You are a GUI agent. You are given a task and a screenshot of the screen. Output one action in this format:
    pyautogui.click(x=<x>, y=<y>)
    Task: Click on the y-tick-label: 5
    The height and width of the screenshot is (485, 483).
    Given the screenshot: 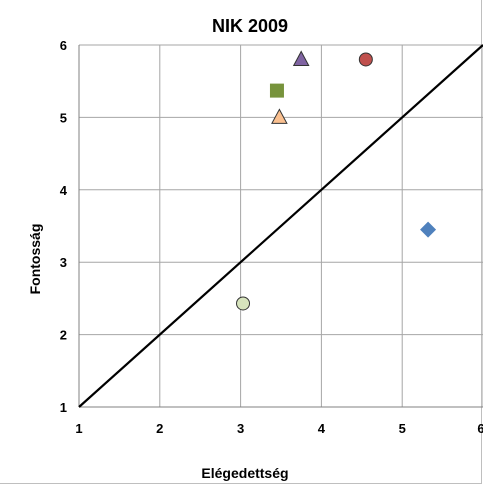 What is the action you would take?
    pyautogui.click(x=63, y=117)
    